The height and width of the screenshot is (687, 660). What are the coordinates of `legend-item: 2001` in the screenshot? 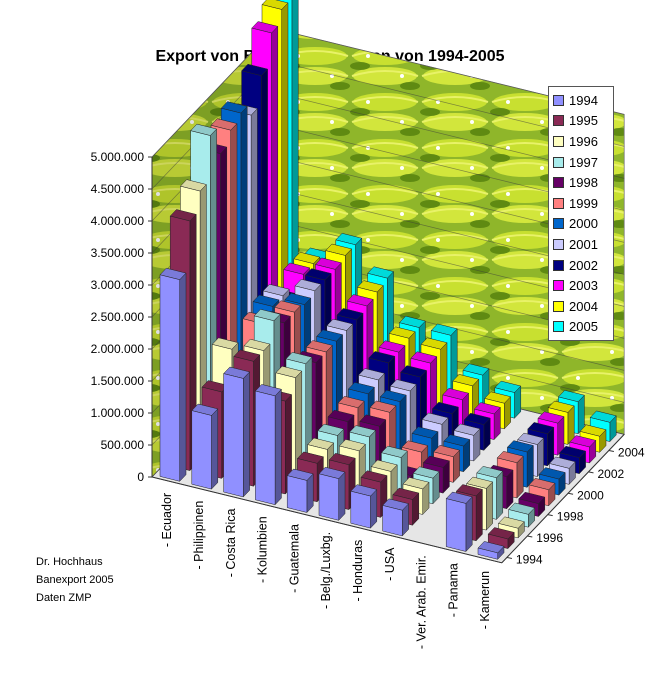 It's located at (582, 244).